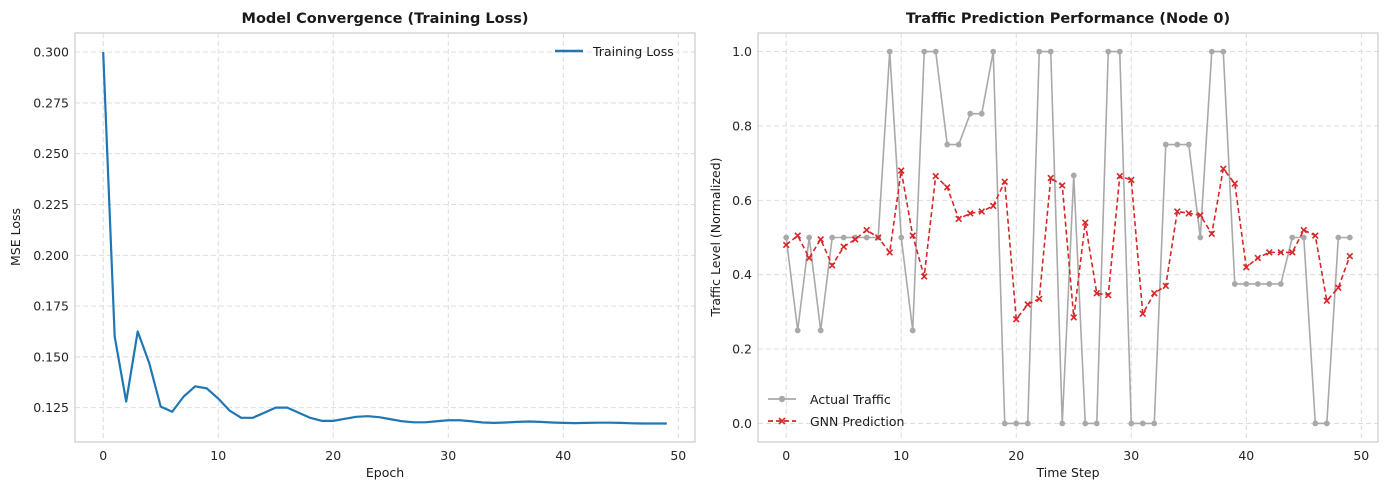  I want to click on loss-y-tick-label: 0.250, so click(51, 153).